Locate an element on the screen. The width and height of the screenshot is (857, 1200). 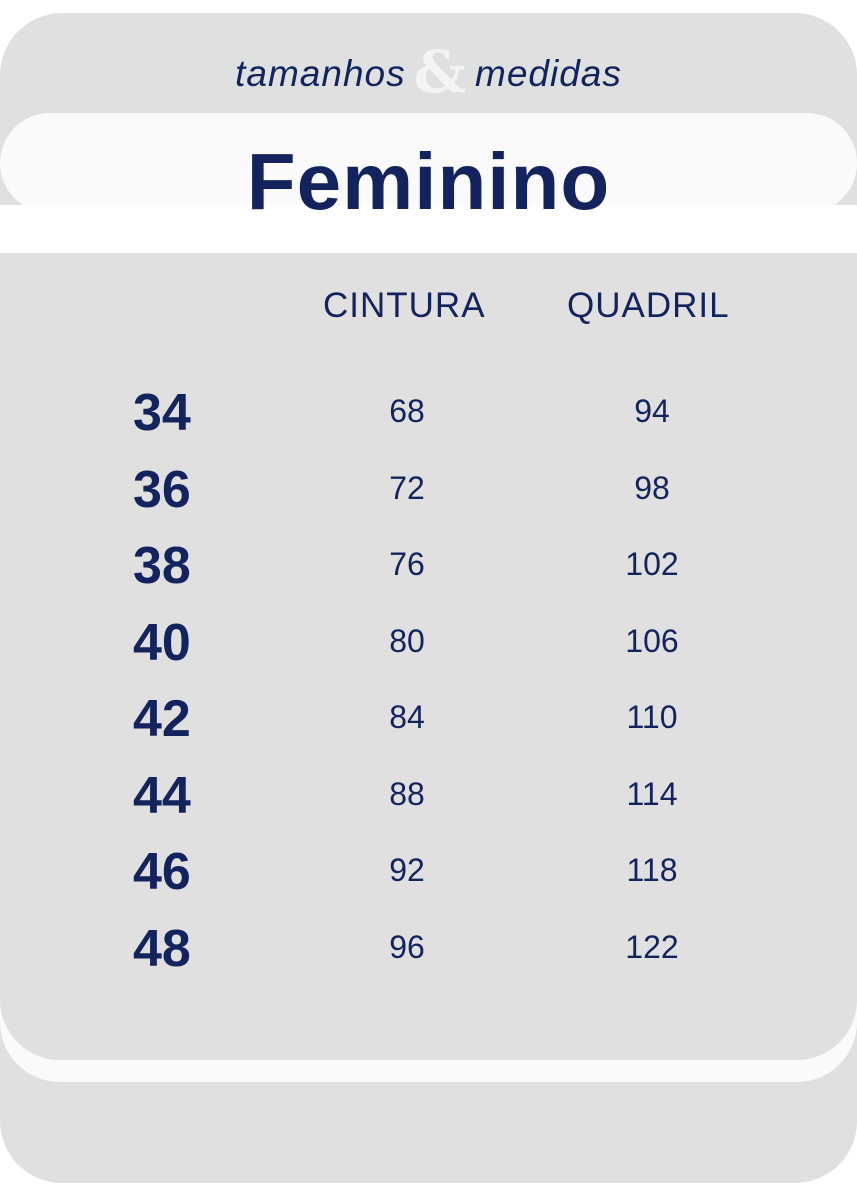
divider is located at coordinates (428, 229).